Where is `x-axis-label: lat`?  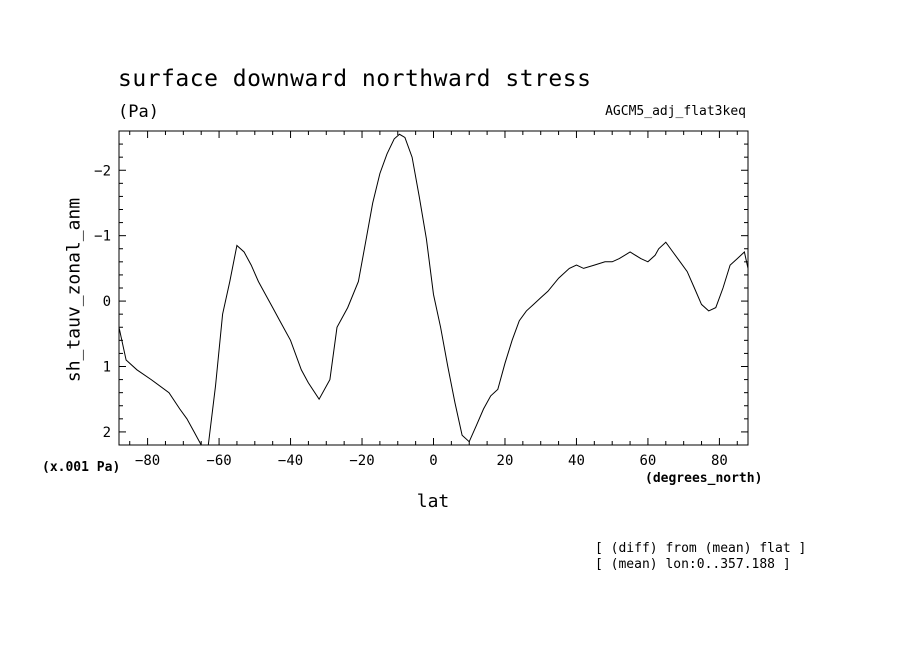
x-axis-label: lat is located at coordinates (433, 501).